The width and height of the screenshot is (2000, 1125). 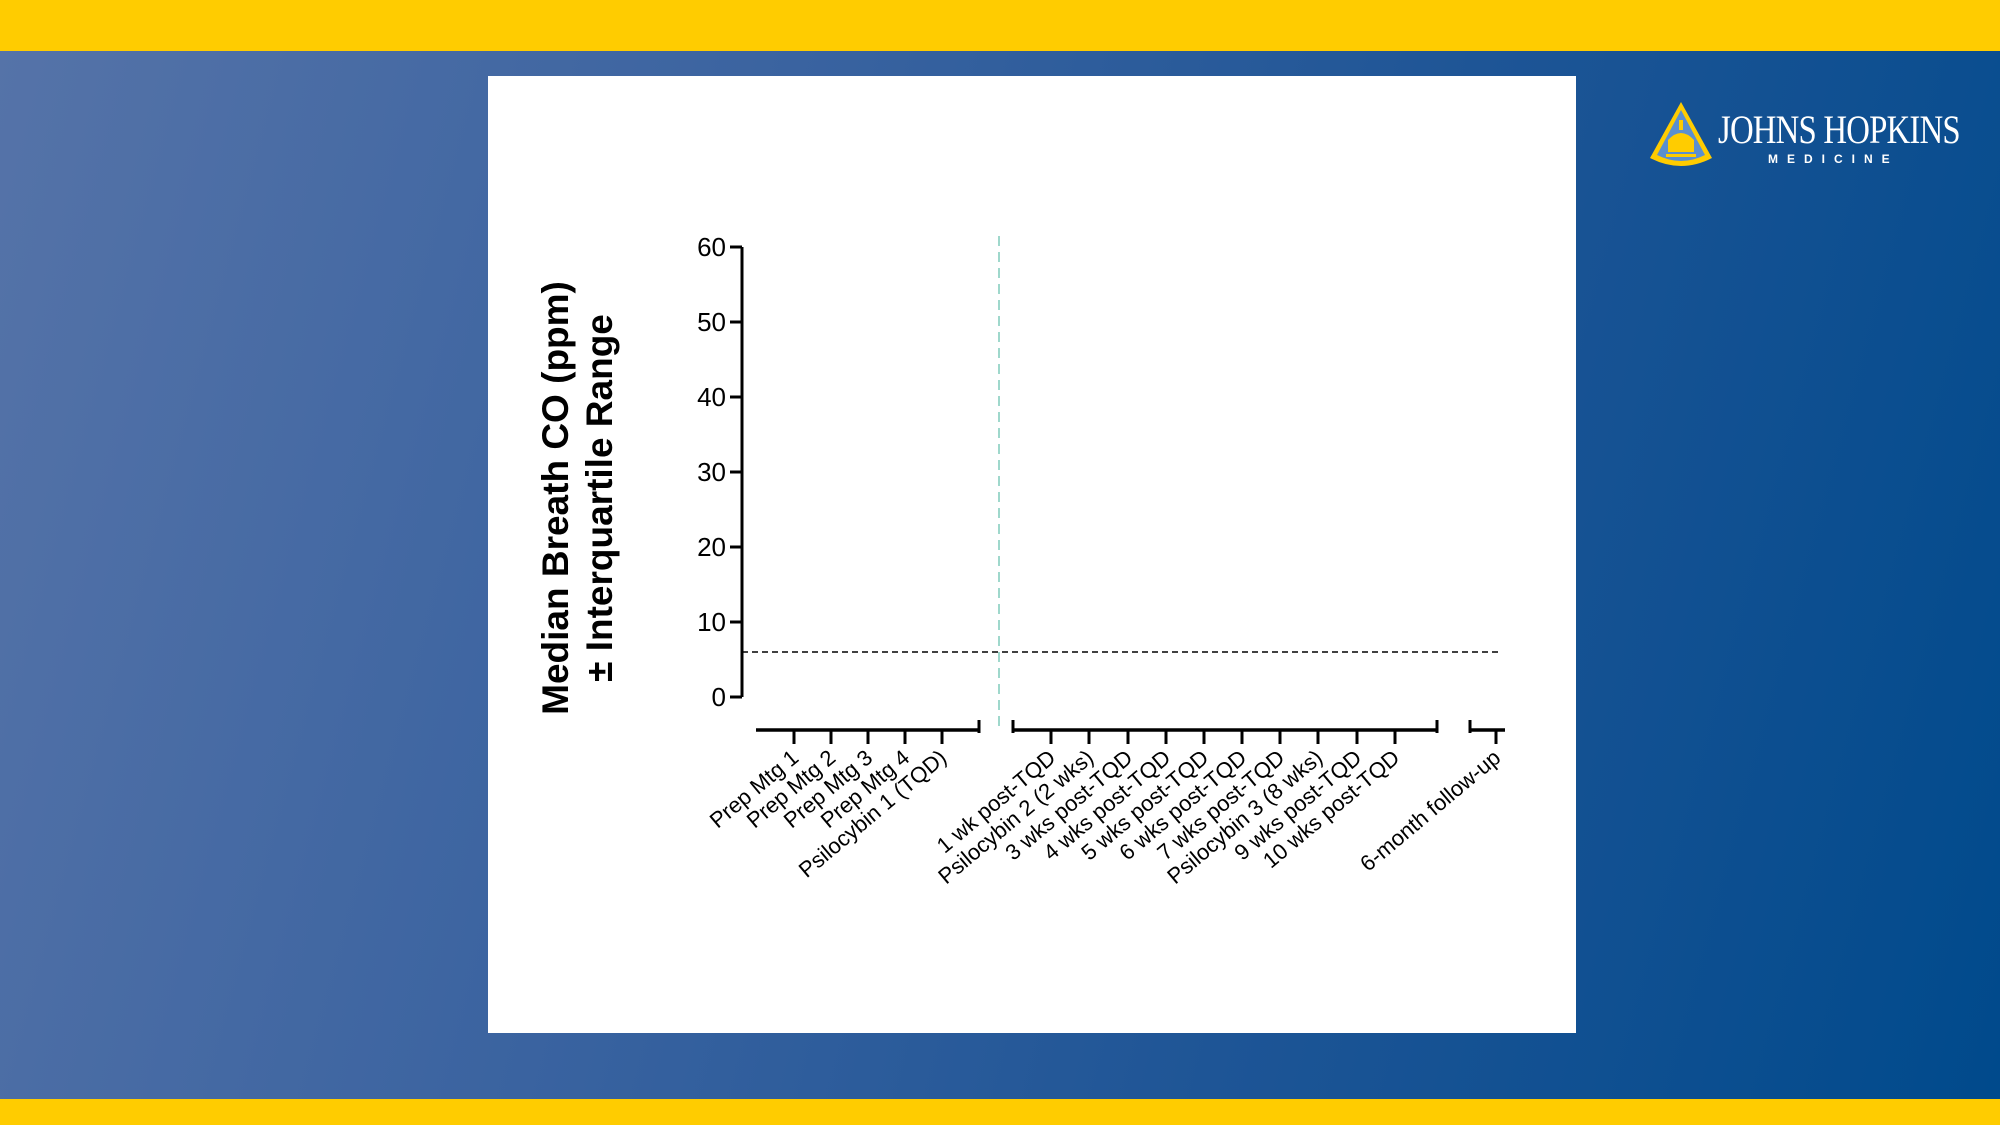 What do you see at coordinates (711, 322) in the screenshot?
I see `y-tick-label: 50` at bounding box center [711, 322].